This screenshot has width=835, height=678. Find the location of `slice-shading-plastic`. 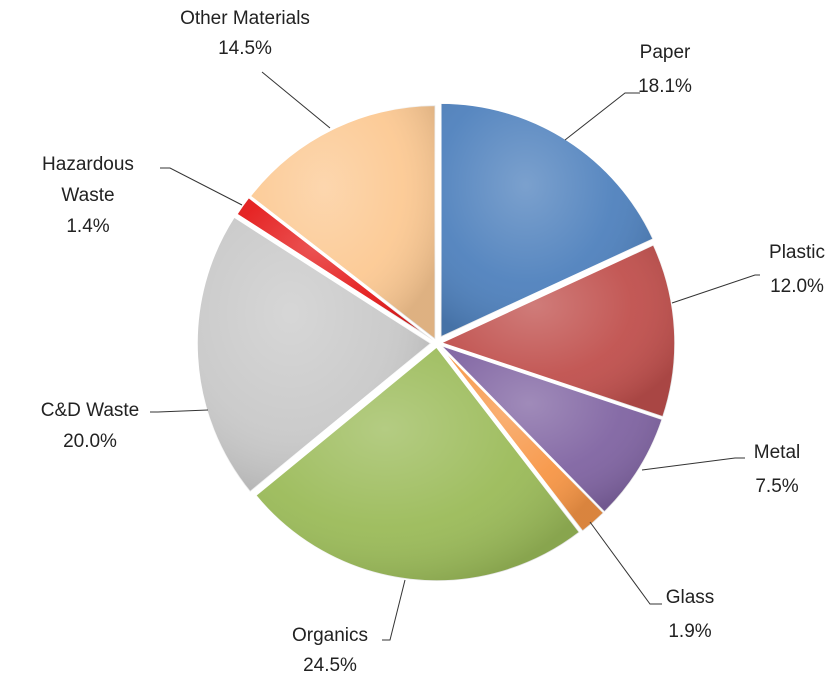

slice-shading-plastic is located at coordinates (557, 330).